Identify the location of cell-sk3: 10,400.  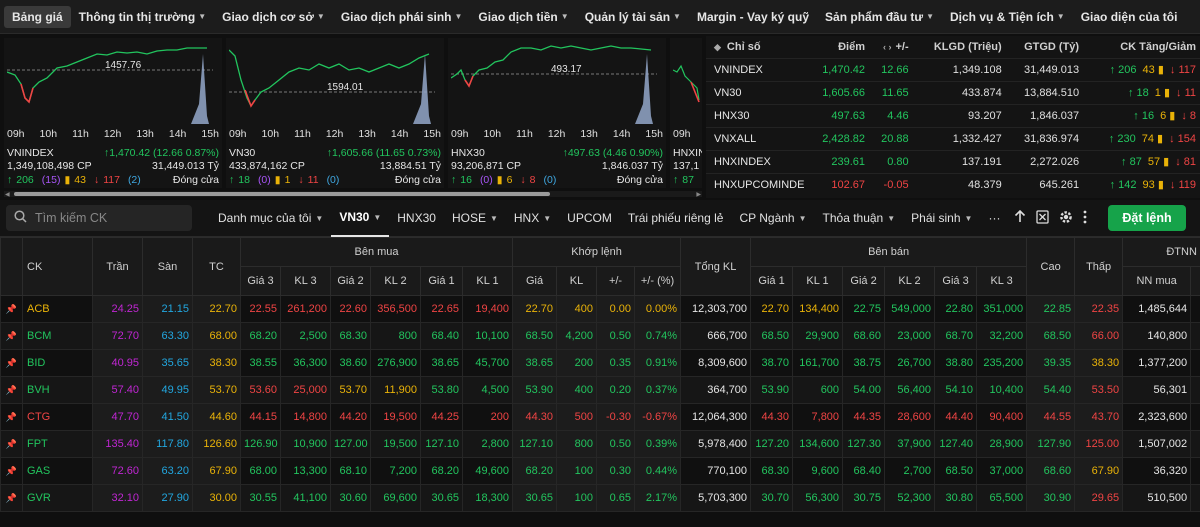
(1002, 390).